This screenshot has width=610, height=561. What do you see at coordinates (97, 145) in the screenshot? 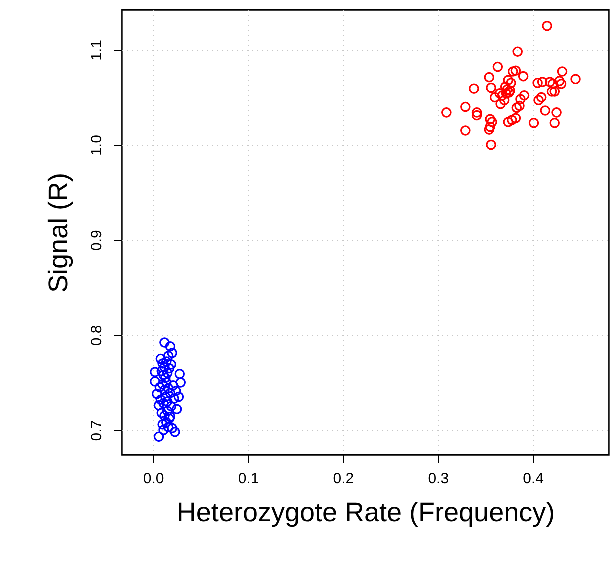
I see `y-tick-label: 1.0` at bounding box center [97, 145].